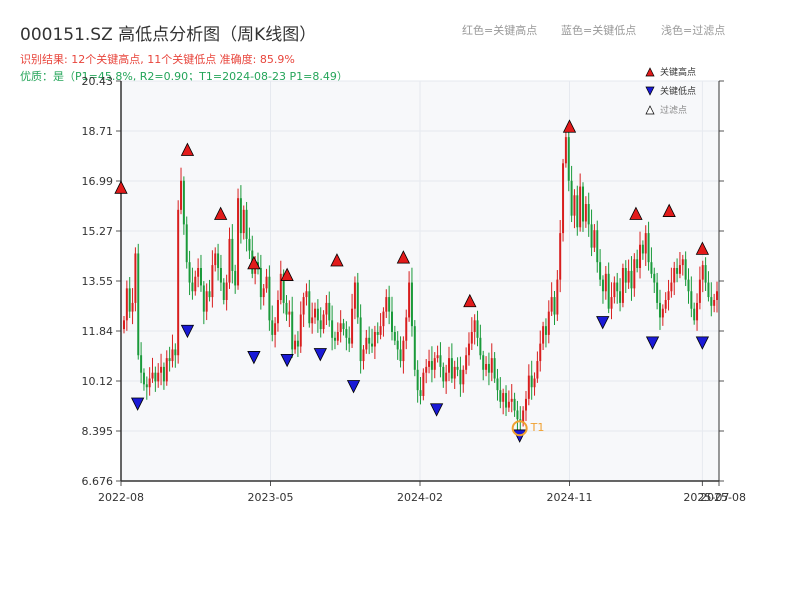 Image resolution: width=800 pixels, height=600 pixels. Describe the element at coordinates (98, 281) in the screenshot. I see `y-tick-label: 13.55` at that location.